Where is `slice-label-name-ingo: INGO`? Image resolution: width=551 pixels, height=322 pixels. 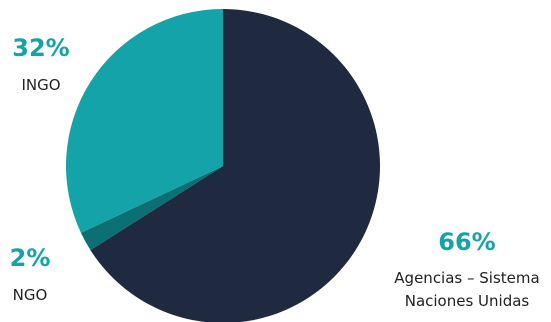
slice-label-name-ingo: INGO is located at coordinates (40, 85).